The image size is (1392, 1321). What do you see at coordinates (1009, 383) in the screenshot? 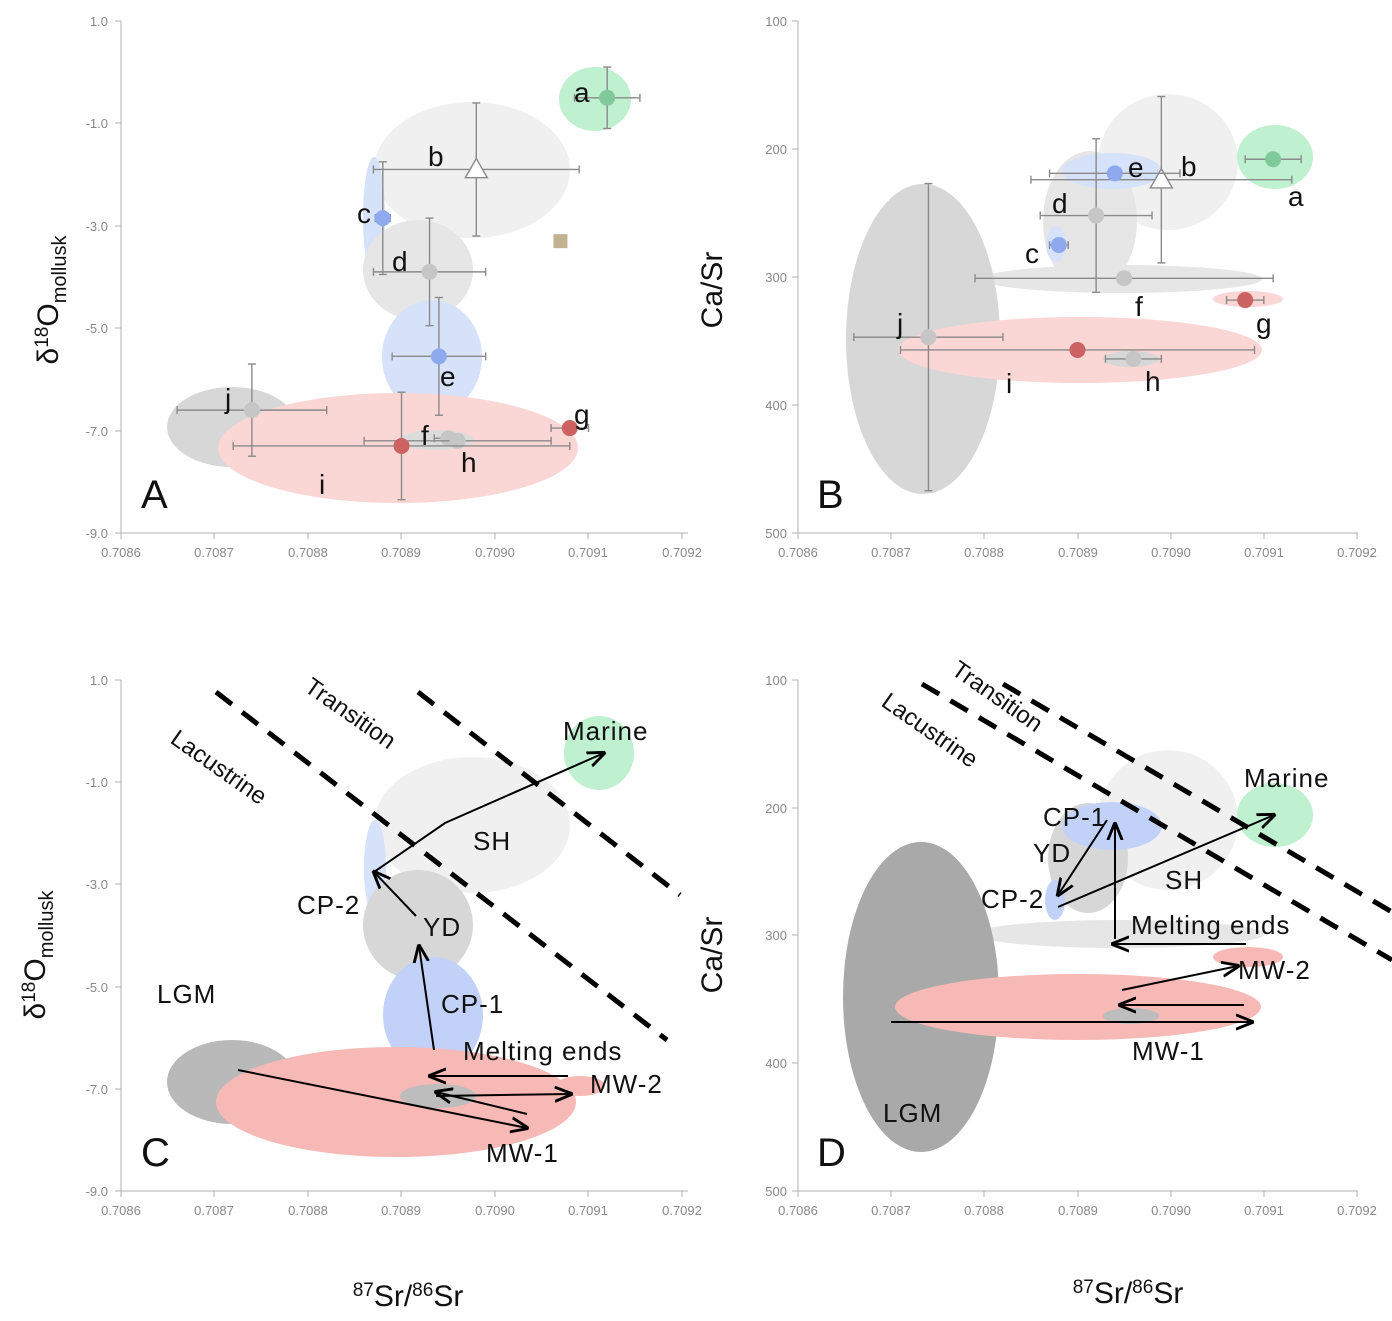
I see `point-label: i` at bounding box center [1009, 383].